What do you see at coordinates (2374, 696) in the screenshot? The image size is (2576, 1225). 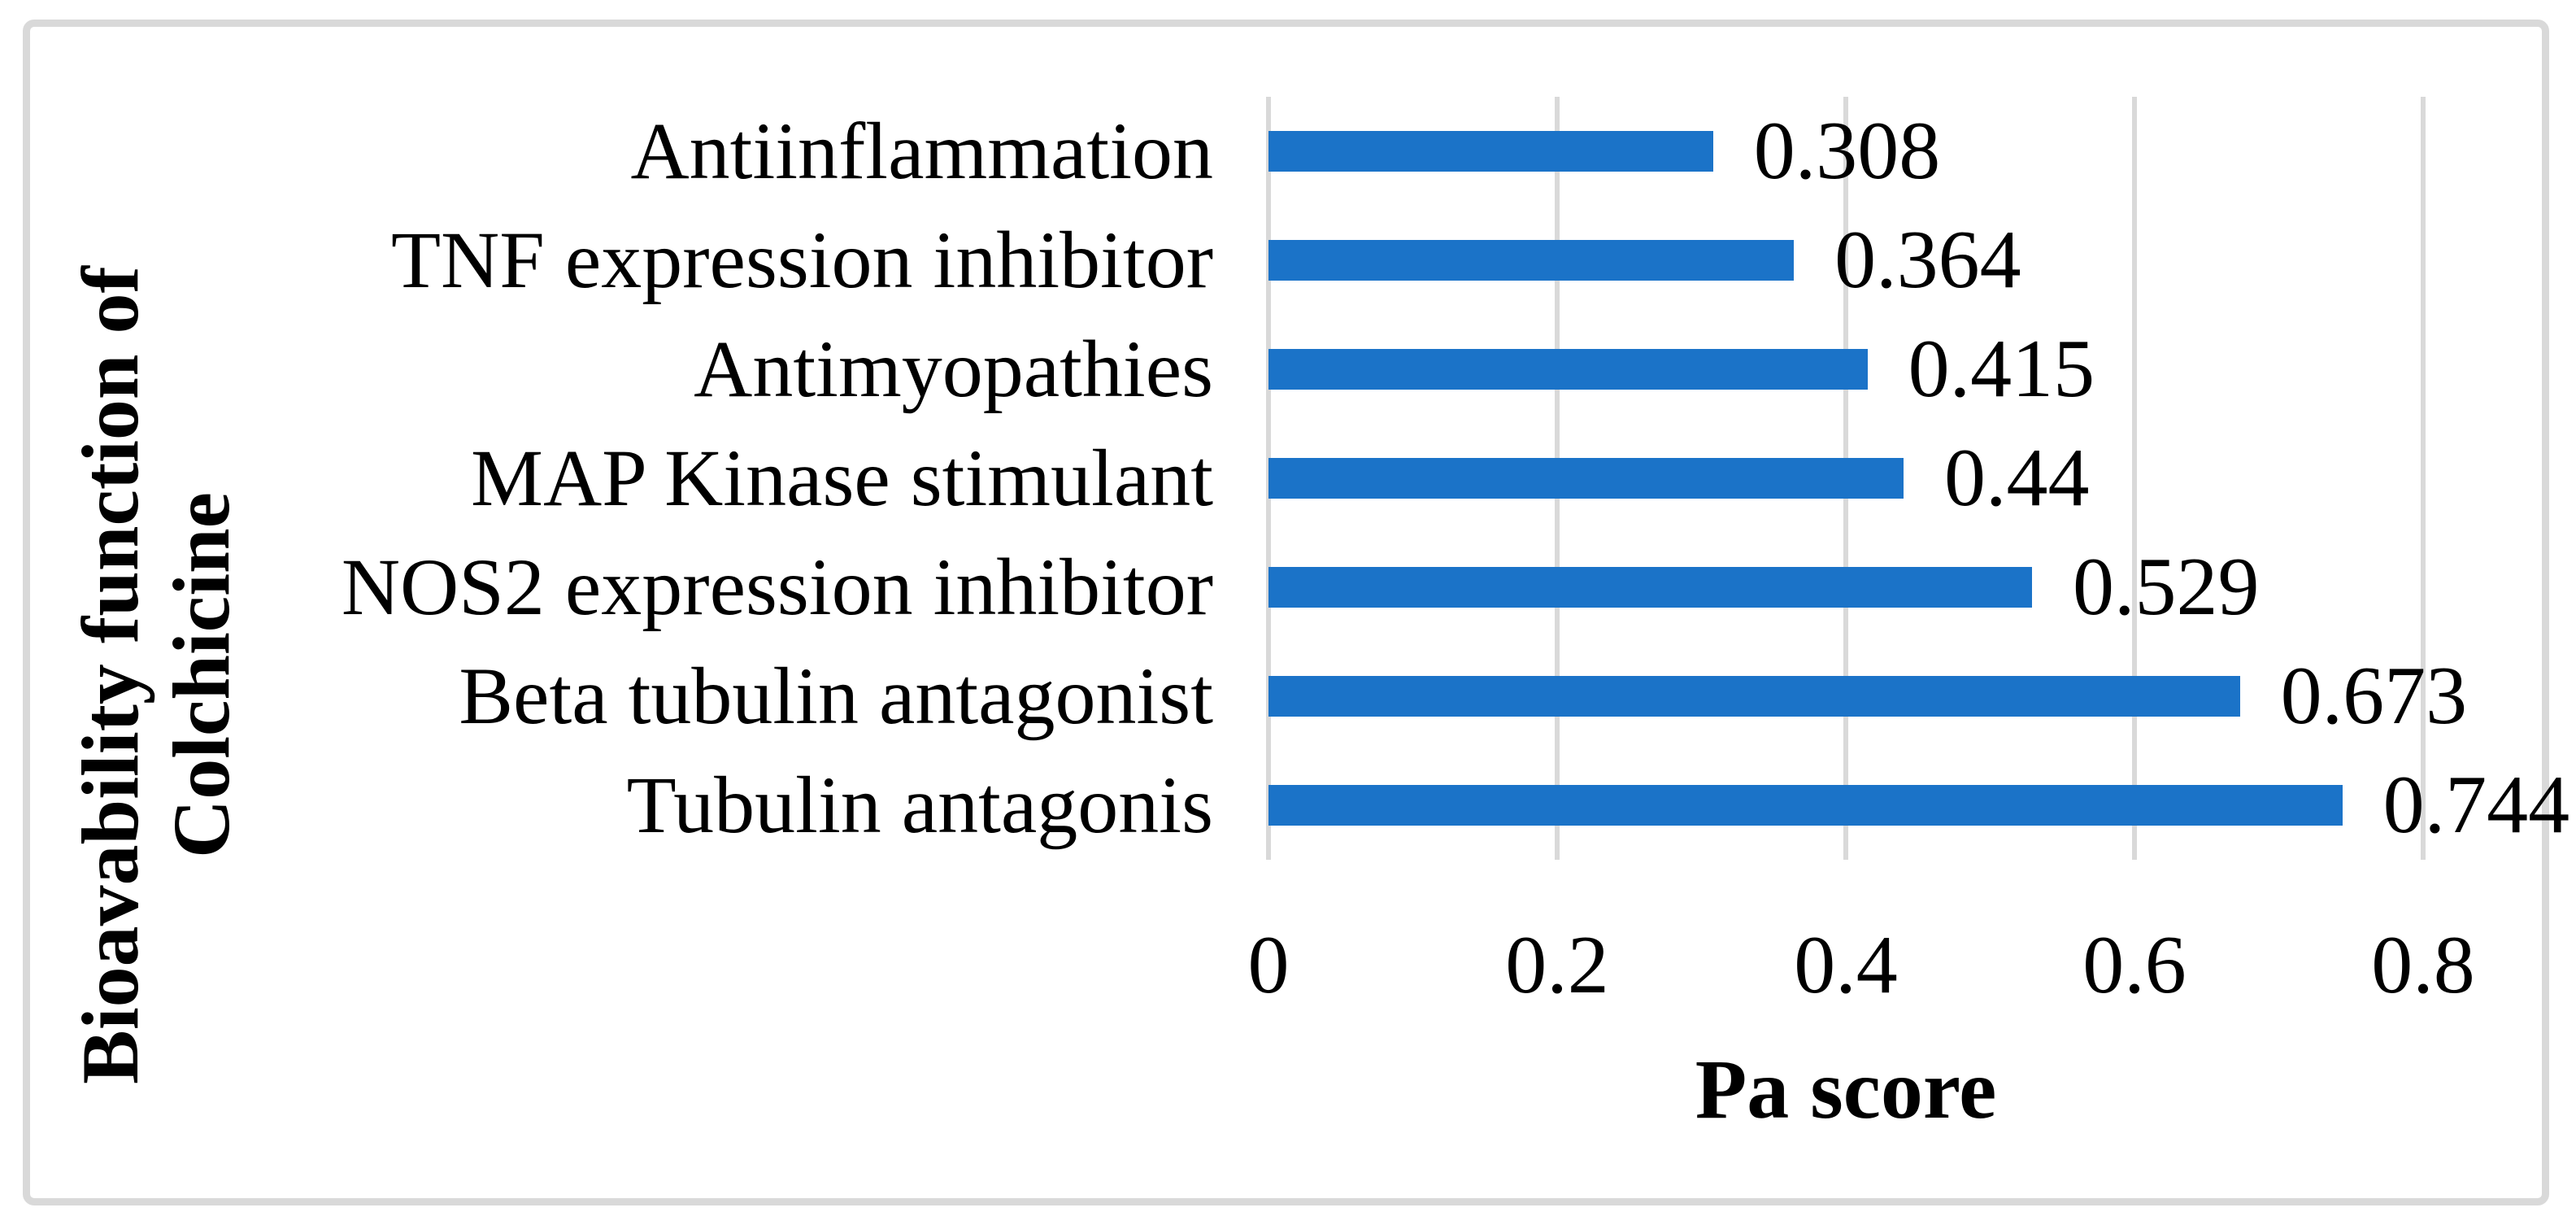 I see `bar-value-label-5: 0.673` at bounding box center [2374, 696].